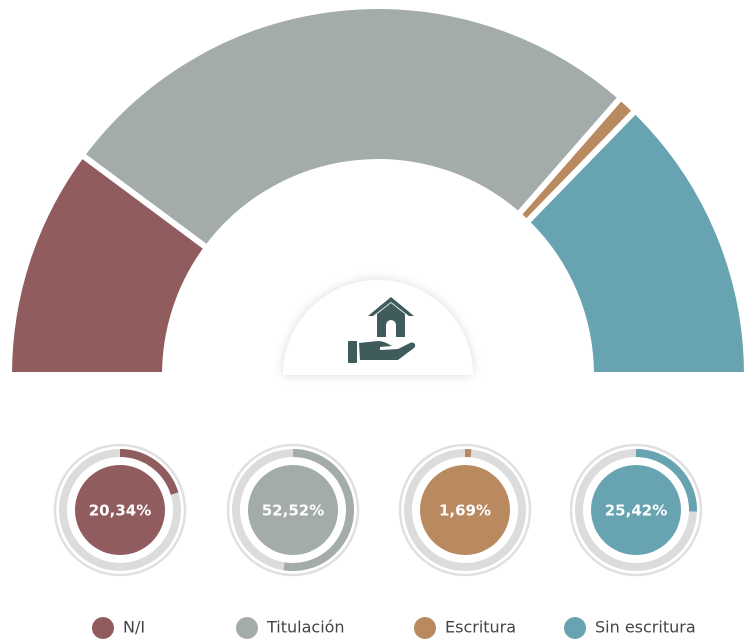 The height and width of the screenshot is (643, 747). I want to click on value-label: 1,69%, so click(465, 511).